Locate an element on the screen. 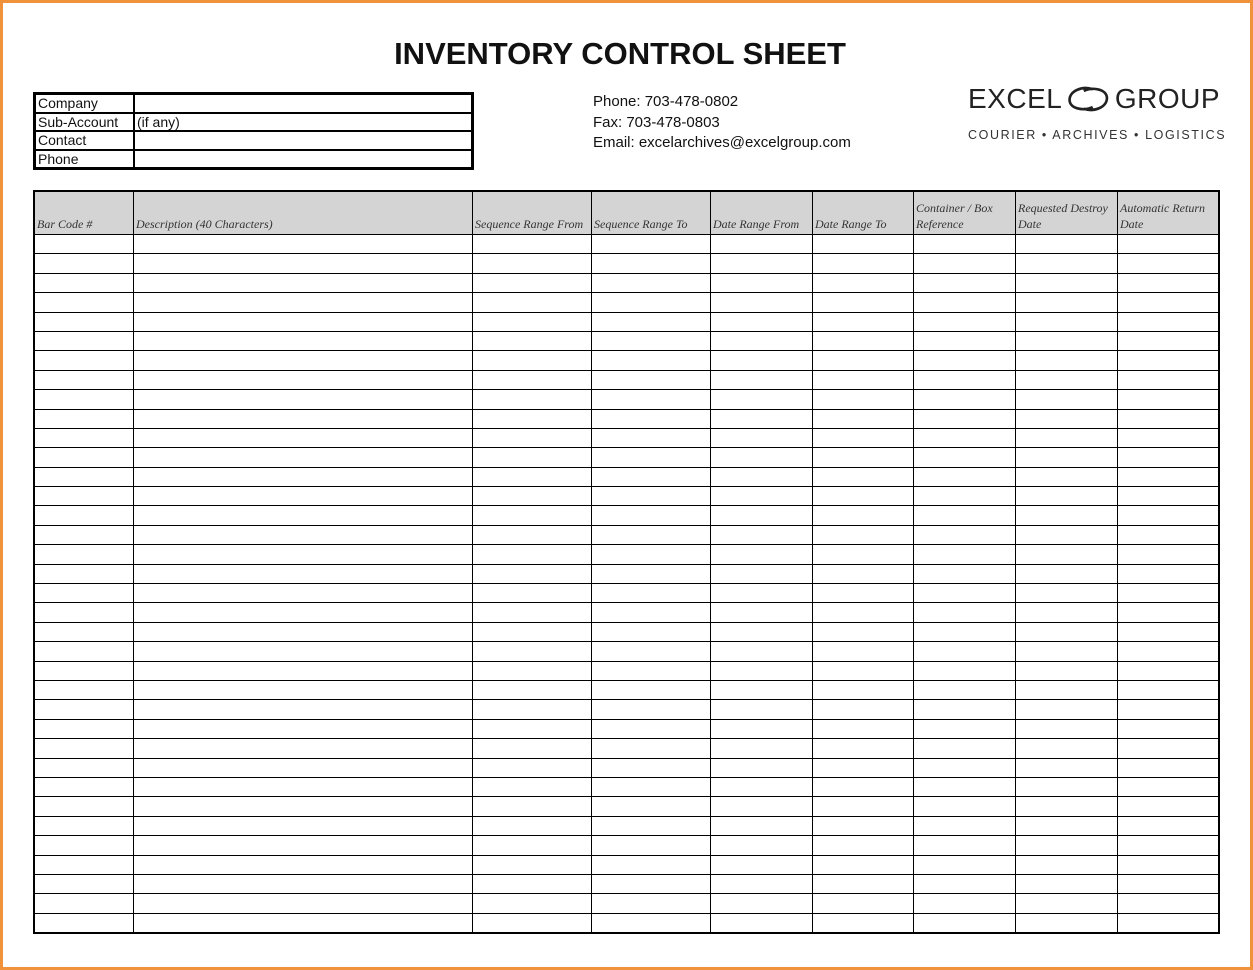 Image resolution: width=1253 pixels, height=970 pixels. info-value-field: (if any) is located at coordinates (303, 121).